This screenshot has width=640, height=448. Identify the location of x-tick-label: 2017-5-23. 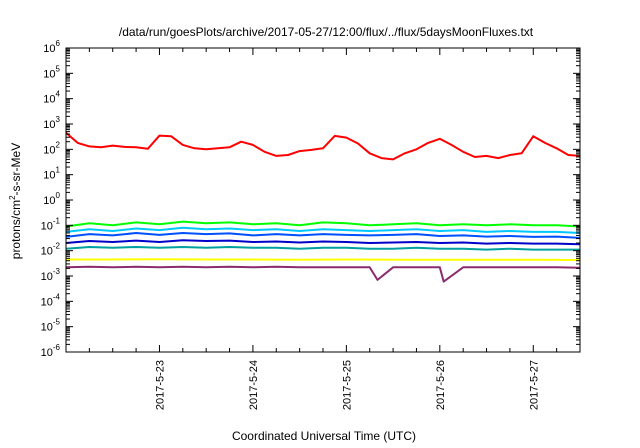
(160, 385).